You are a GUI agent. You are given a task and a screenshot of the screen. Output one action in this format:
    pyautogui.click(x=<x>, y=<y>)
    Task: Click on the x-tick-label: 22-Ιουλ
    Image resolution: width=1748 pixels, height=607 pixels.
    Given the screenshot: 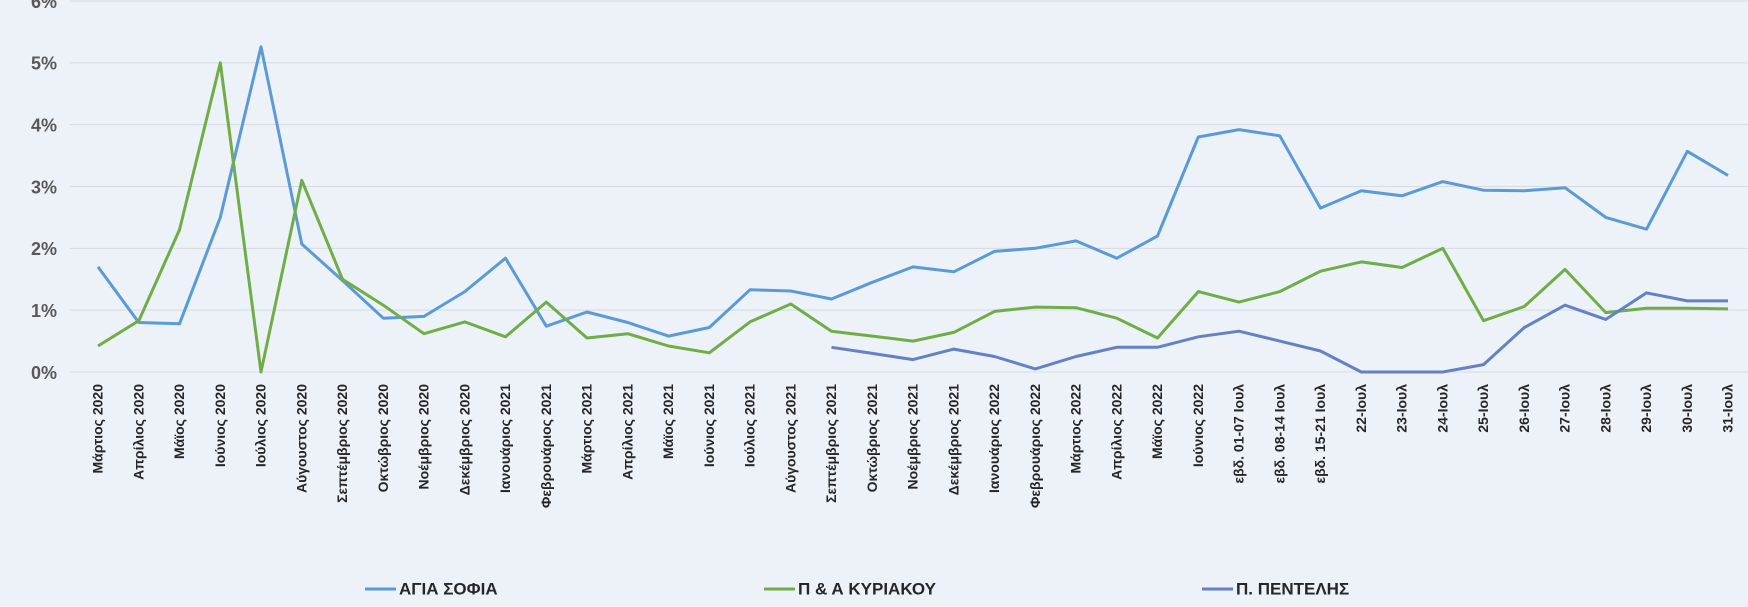 What is the action you would take?
    pyautogui.click(x=1361, y=408)
    